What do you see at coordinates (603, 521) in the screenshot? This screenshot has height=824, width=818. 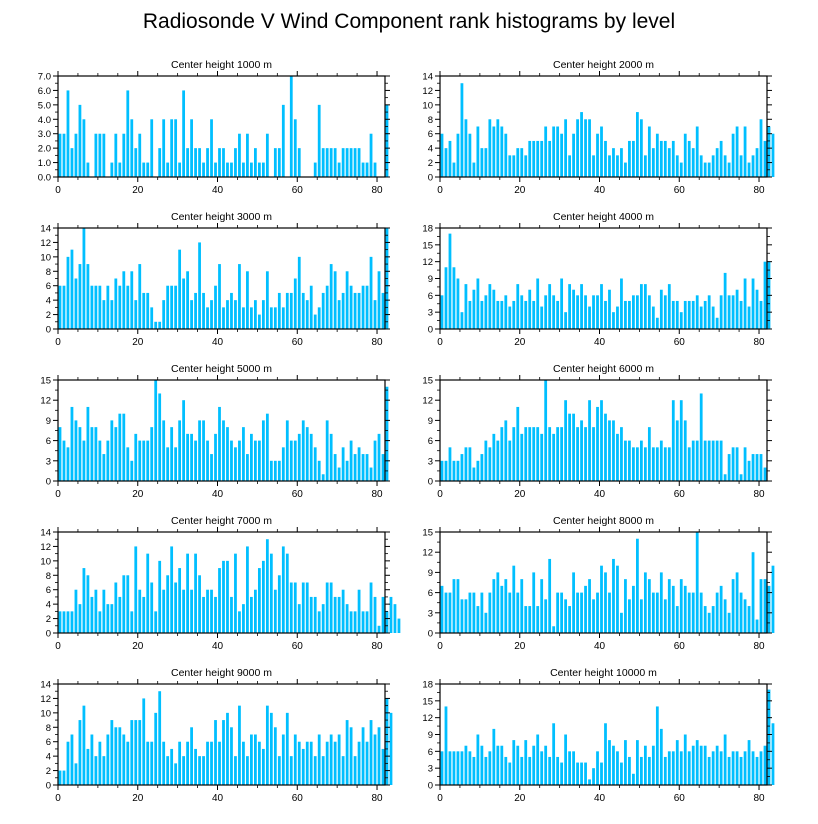 I see `panel-title: Center height 8000 m` at bounding box center [603, 521].